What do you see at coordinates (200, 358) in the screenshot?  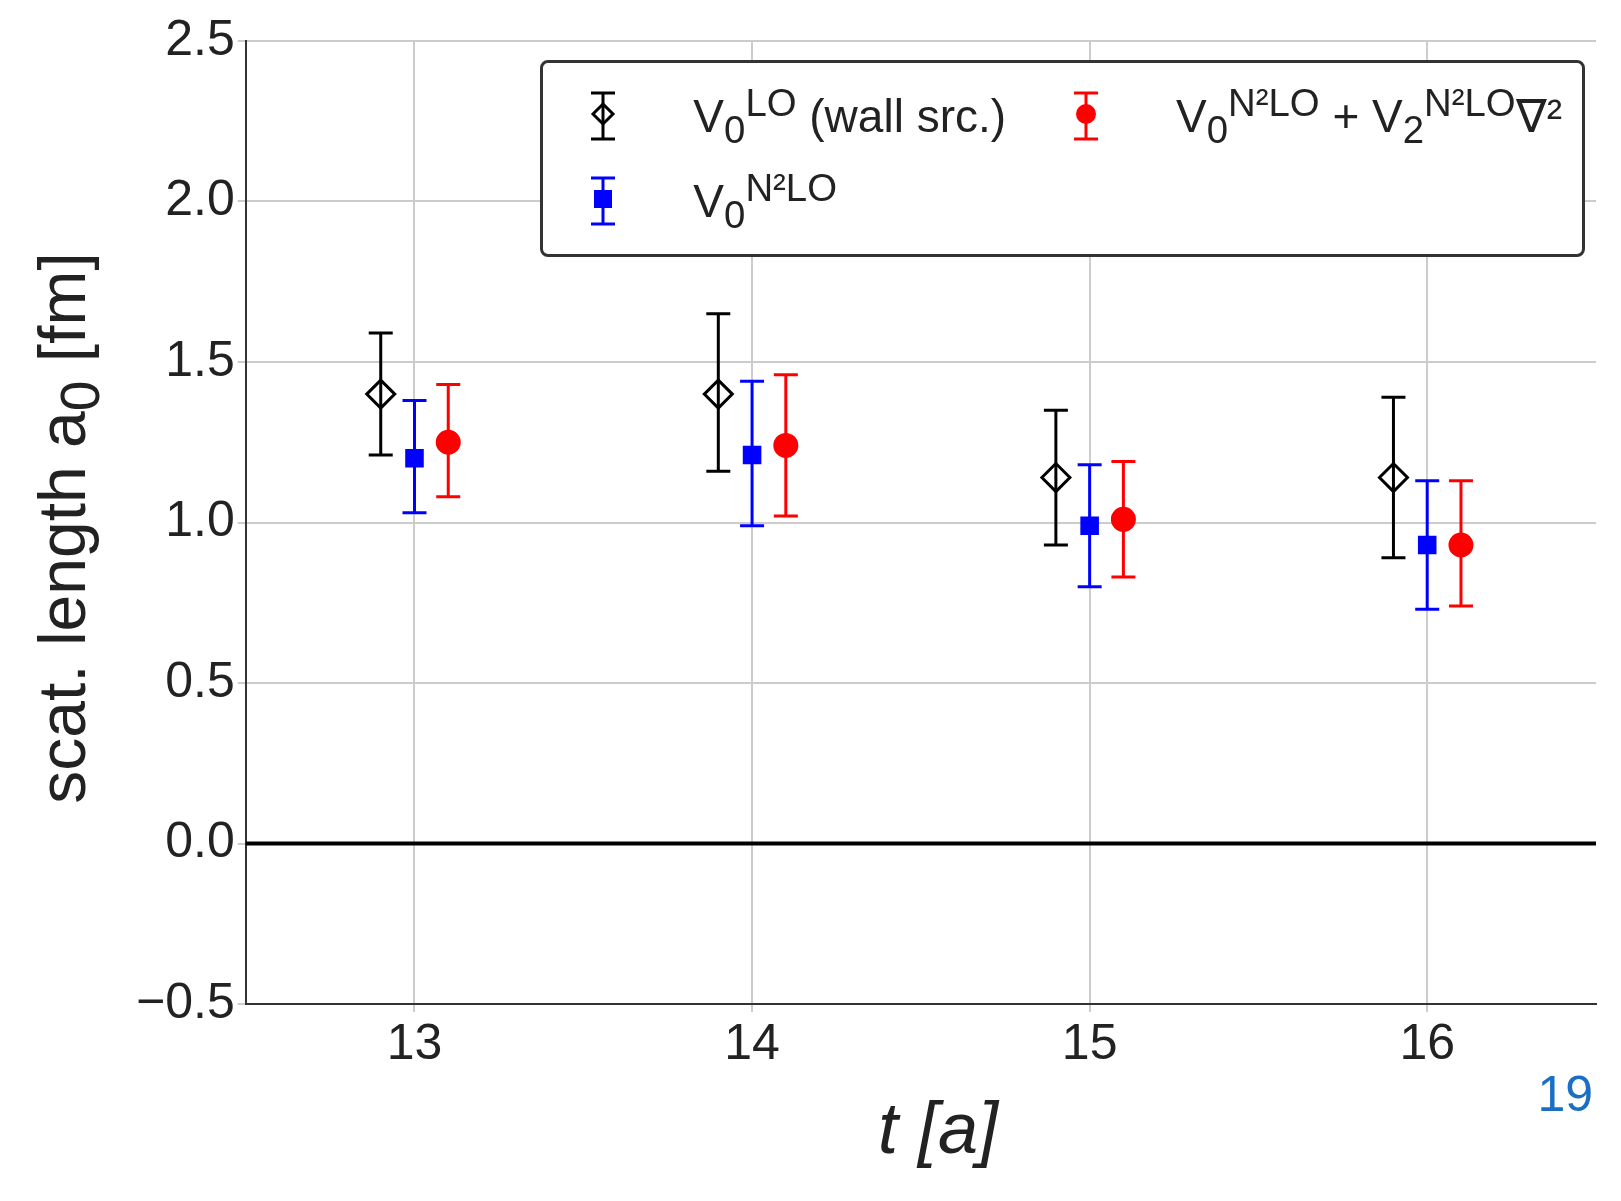 I see `y-tick-label: 1.5` at bounding box center [200, 358].